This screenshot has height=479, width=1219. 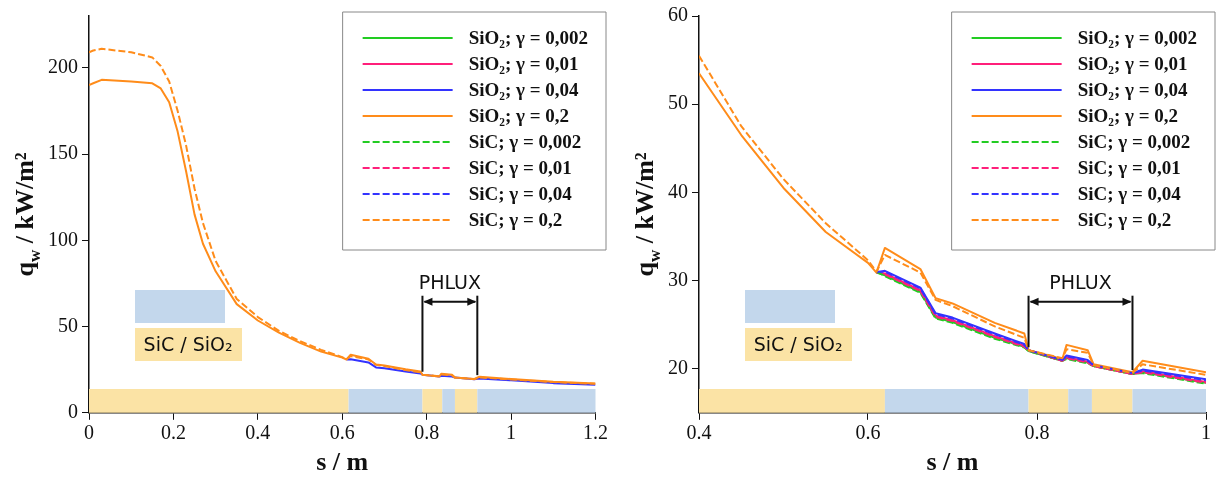 I want to click on y-tick-label: 30, so click(x=678, y=278).